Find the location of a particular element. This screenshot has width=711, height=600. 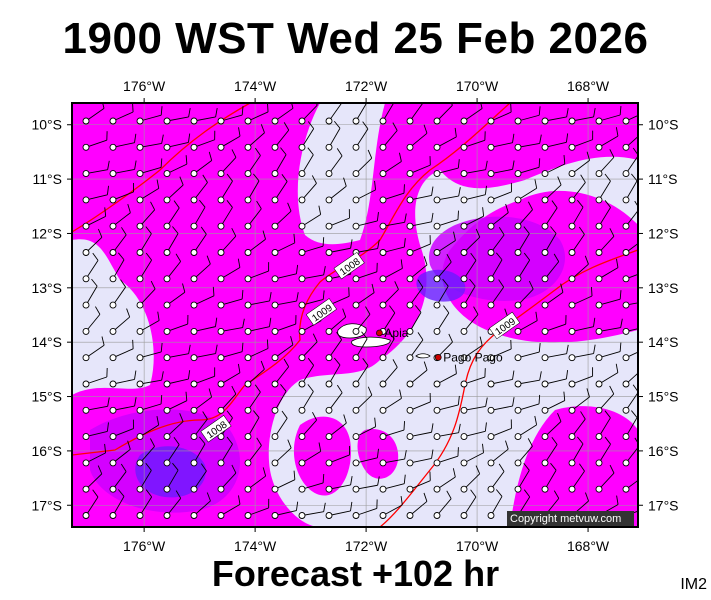

lat-label-left: 16°S is located at coordinates (46, 451).